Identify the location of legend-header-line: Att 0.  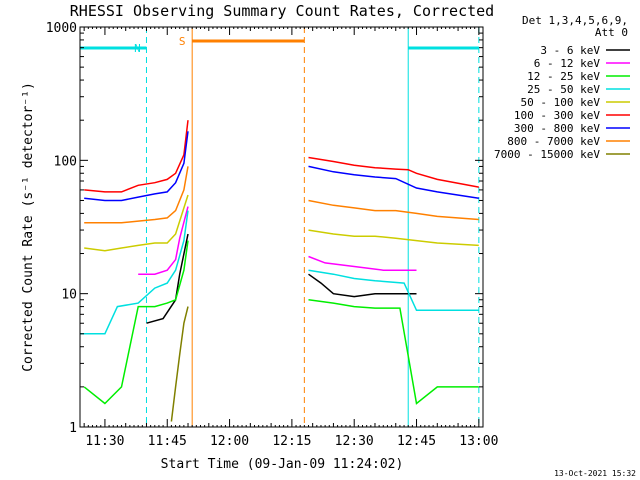
(611, 32).